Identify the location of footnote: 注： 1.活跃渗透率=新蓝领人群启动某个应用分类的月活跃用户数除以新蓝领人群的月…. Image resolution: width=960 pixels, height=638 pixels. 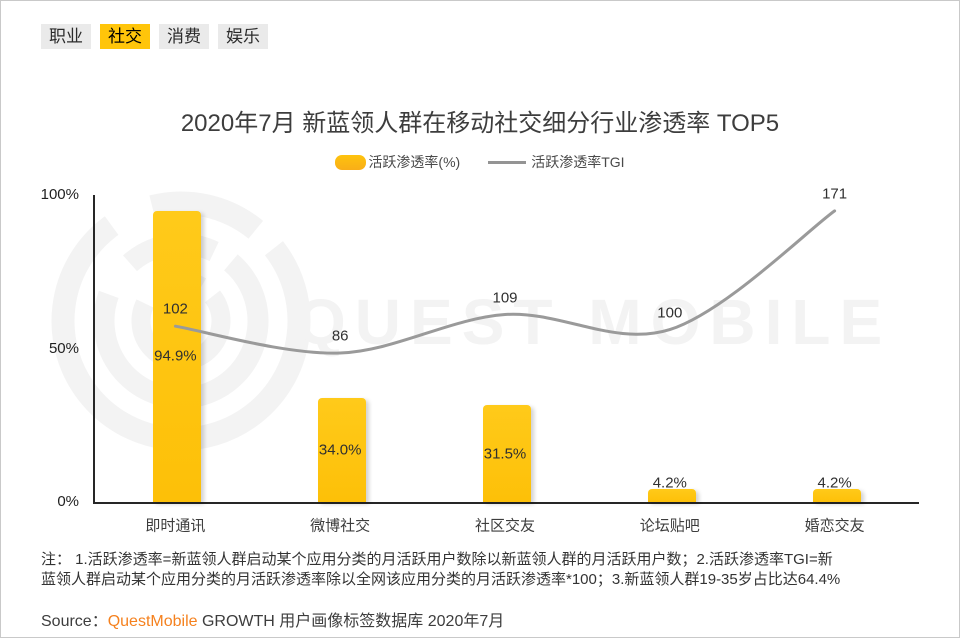
(483, 570).